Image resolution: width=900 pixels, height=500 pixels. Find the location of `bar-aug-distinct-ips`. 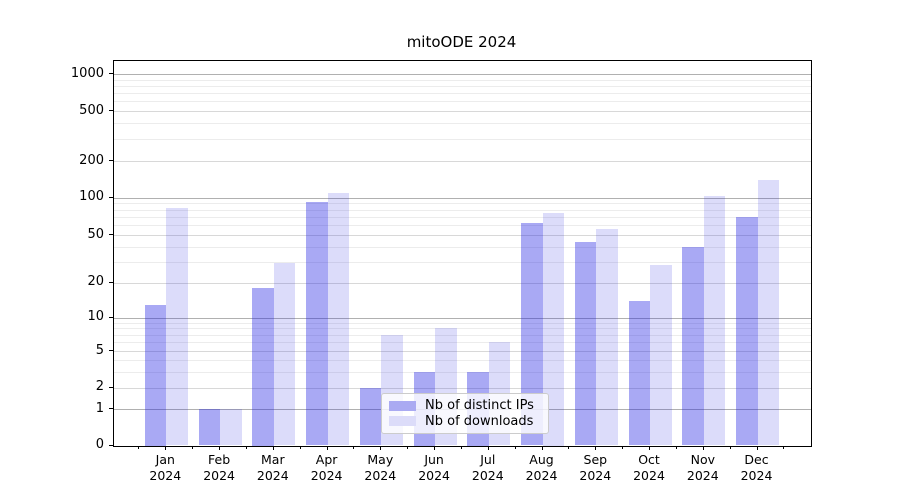

bar-aug-distinct-ips is located at coordinates (532, 334).